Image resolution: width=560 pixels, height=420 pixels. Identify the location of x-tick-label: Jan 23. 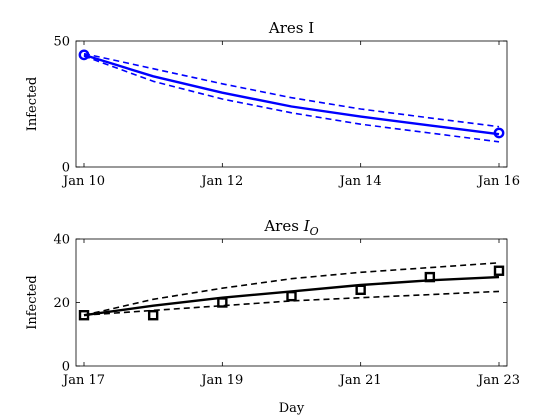
(498, 380).